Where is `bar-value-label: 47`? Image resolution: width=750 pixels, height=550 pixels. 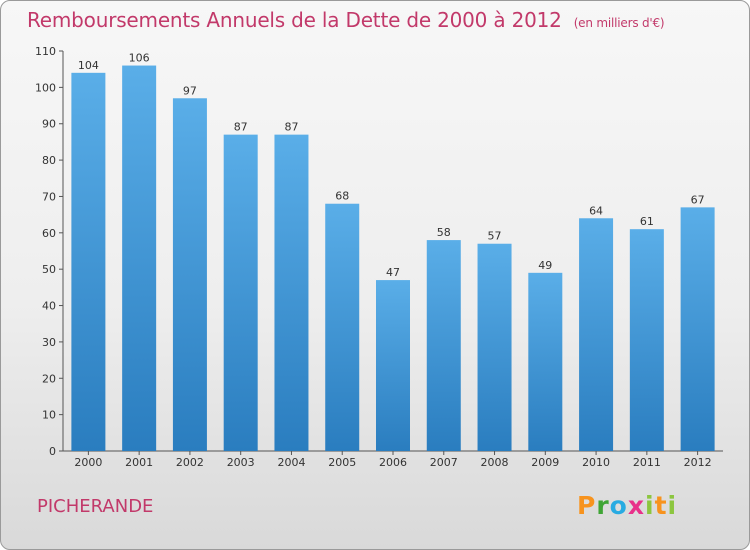 bar-value-label: 47 is located at coordinates (393, 272).